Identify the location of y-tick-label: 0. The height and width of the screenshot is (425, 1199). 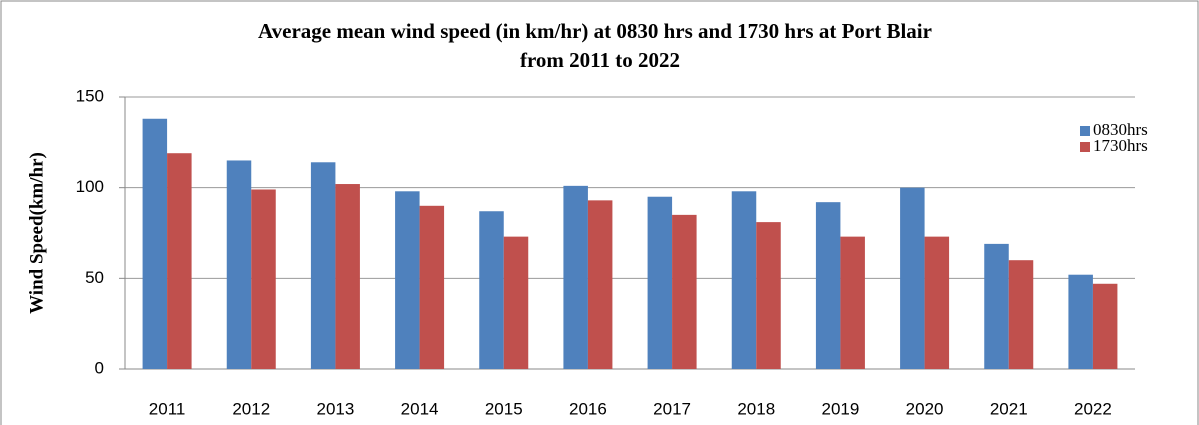
(99, 367).